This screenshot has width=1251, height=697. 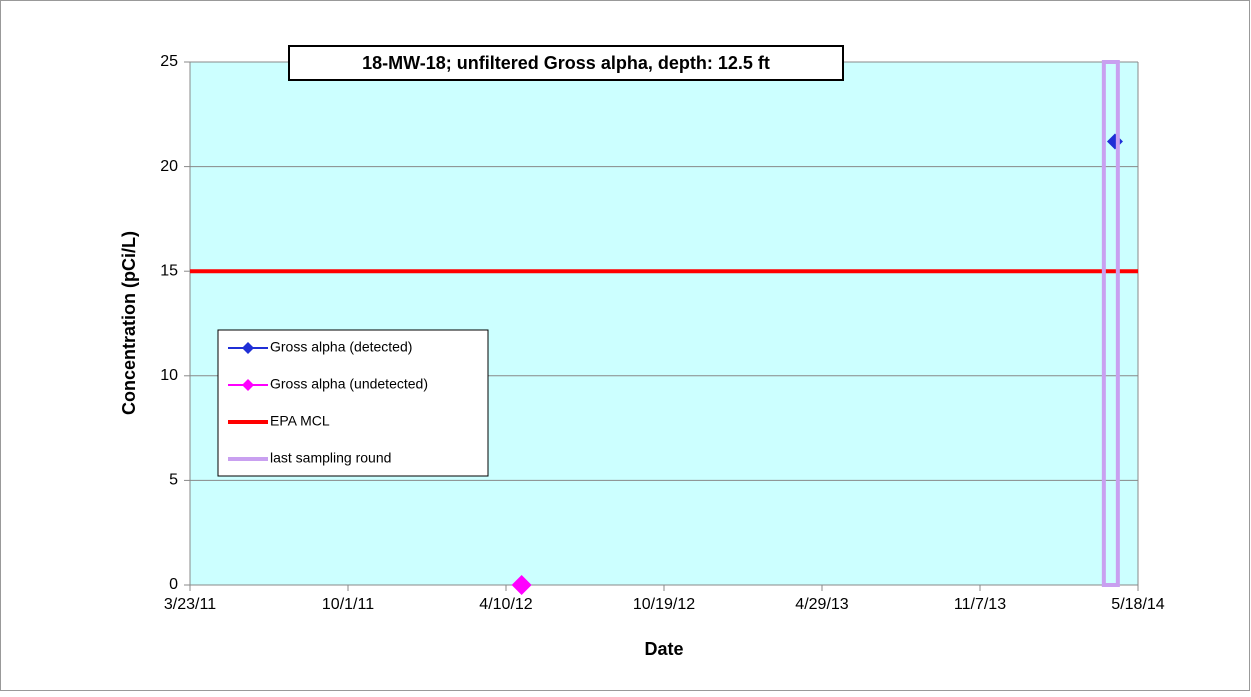 What do you see at coordinates (980, 604) in the screenshot?
I see `x-tick-label: 11/7/13` at bounding box center [980, 604].